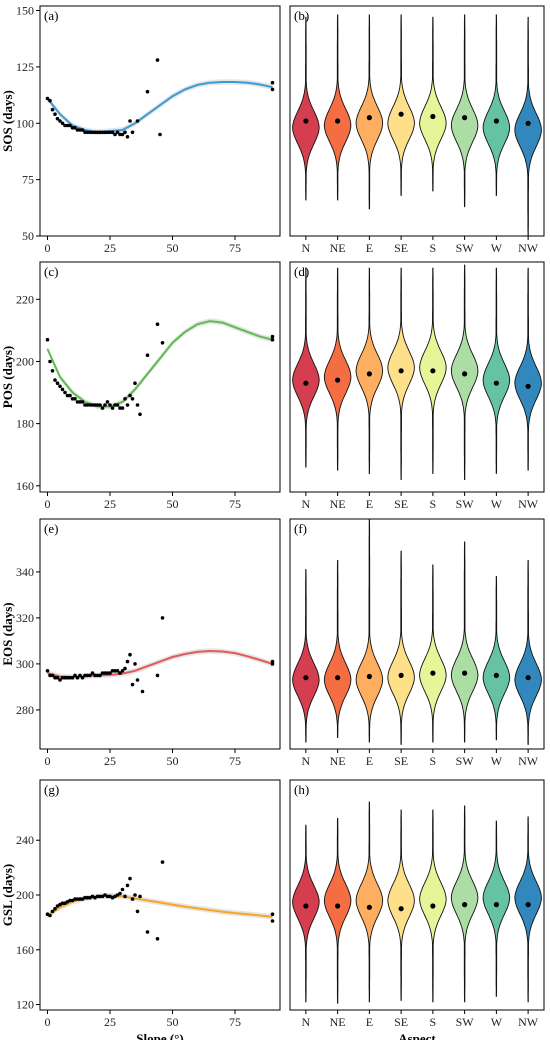  Describe the element at coordinates (25, 572) in the screenshot. I see `y-tick-label: 340` at that location.